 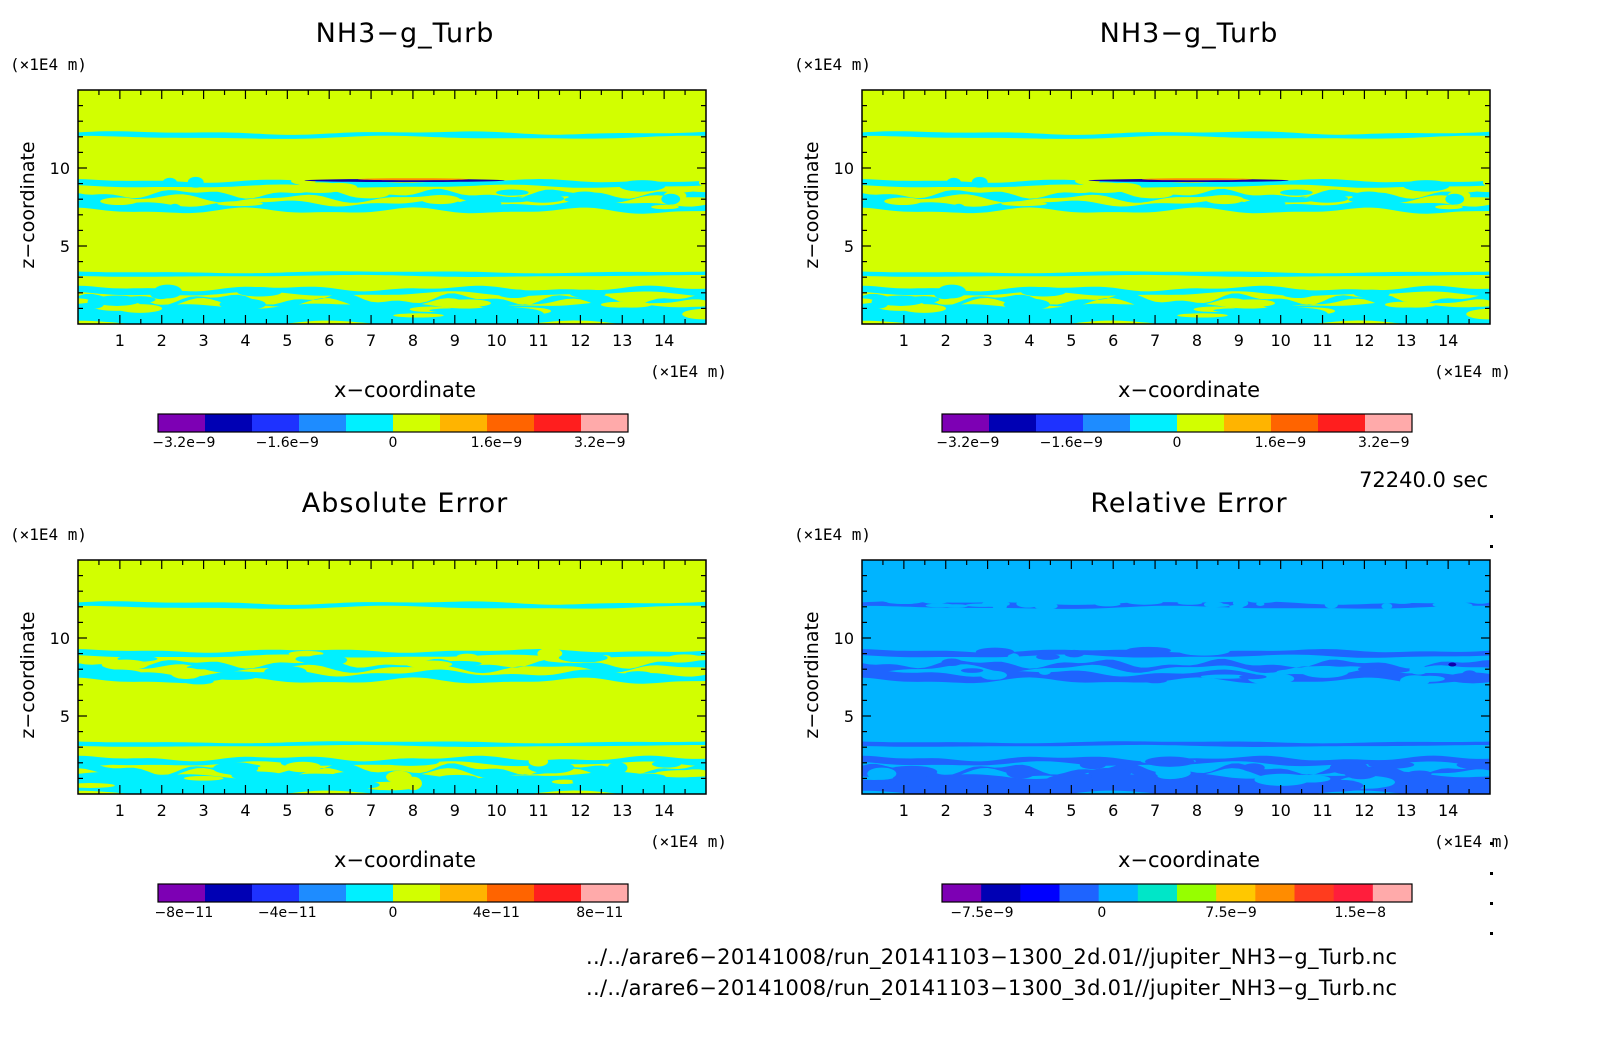 I want to click on x-tick-label: 6, so click(x=1113, y=810).